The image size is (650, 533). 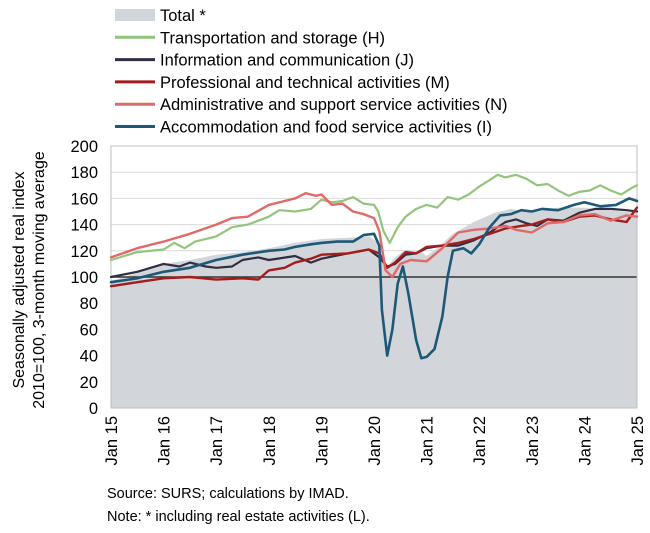 I want to click on legend-swatch-total, so click(x=135, y=15).